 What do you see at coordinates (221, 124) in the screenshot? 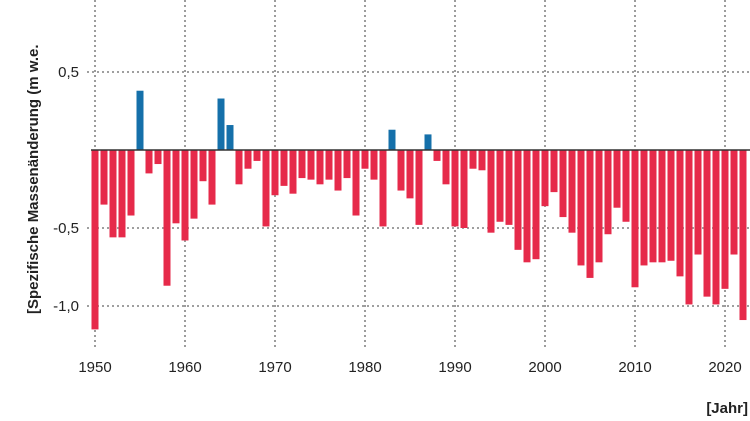
I see `bar-1964` at bounding box center [221, 124].